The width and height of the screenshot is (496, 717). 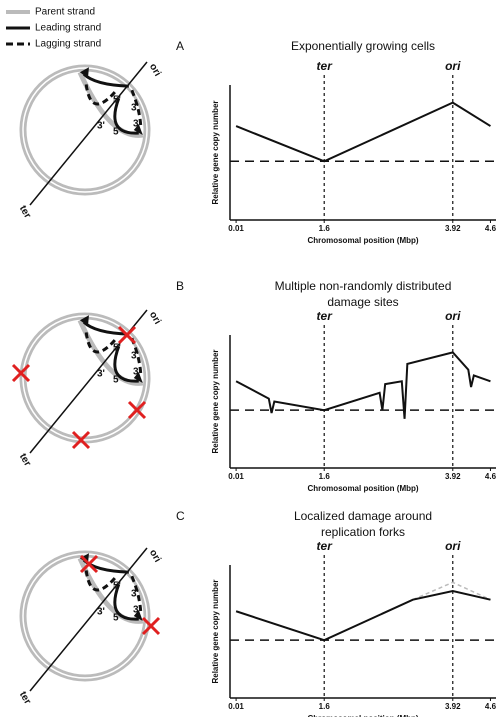 What do you see at coordinates (180, 516) in the screenshot?
I see `panel-letter: C` at bounding box center [180, 516].